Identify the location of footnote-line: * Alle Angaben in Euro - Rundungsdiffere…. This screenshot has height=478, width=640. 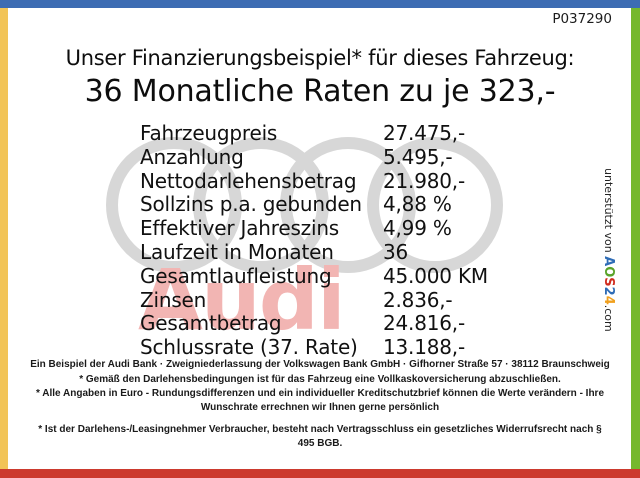
(320, 400).